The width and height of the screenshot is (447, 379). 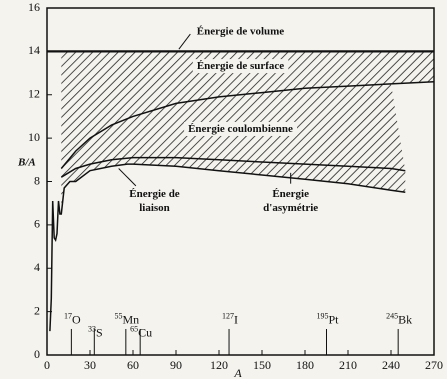 What do you see at coordinates (37, 180) in the screenshot?
I see `y-tick-label: 8` at bounding box center [37, 180].